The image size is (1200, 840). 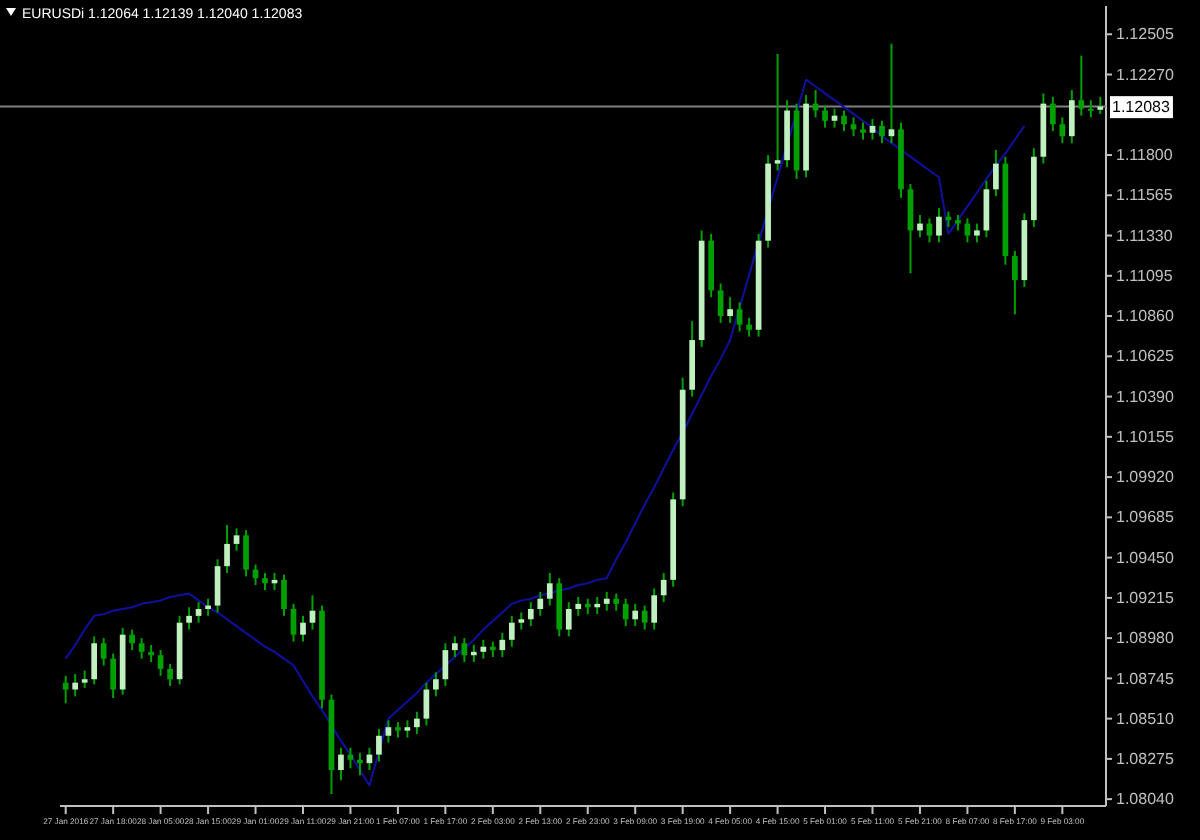 What do you see at coordinates (1145, 356) in the screenshot?
I see `y-tick-label: 1.10625` at bounding box center [1145, 356].